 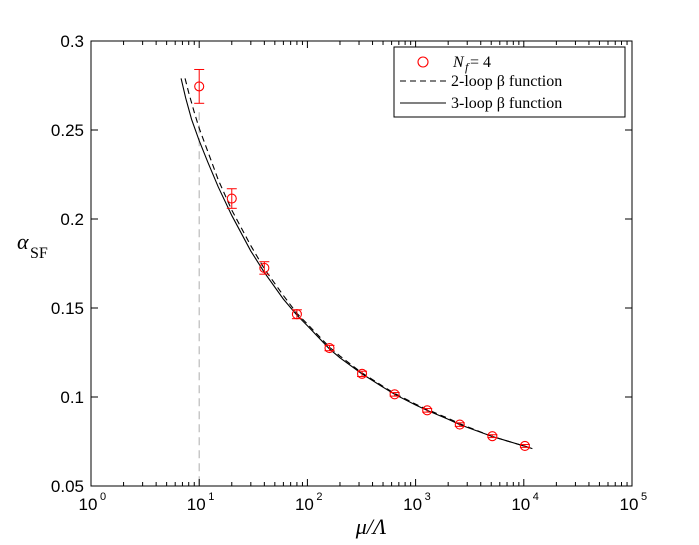 What do you see at coordinates (536, 497) in the screenshot?
I see `svg-text: 4` at bounding box center [536, 497].